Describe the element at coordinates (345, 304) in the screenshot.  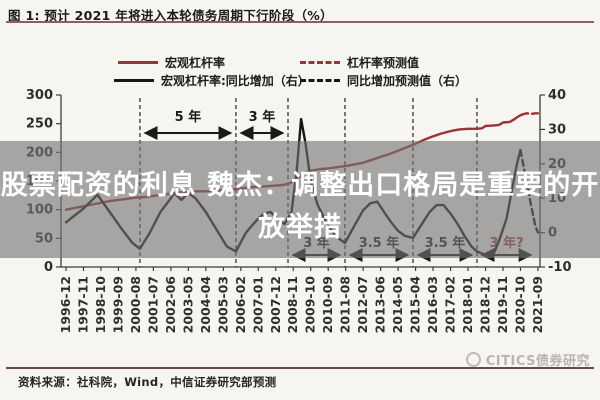
I see `x-axis-label: 2011-08` at that location.